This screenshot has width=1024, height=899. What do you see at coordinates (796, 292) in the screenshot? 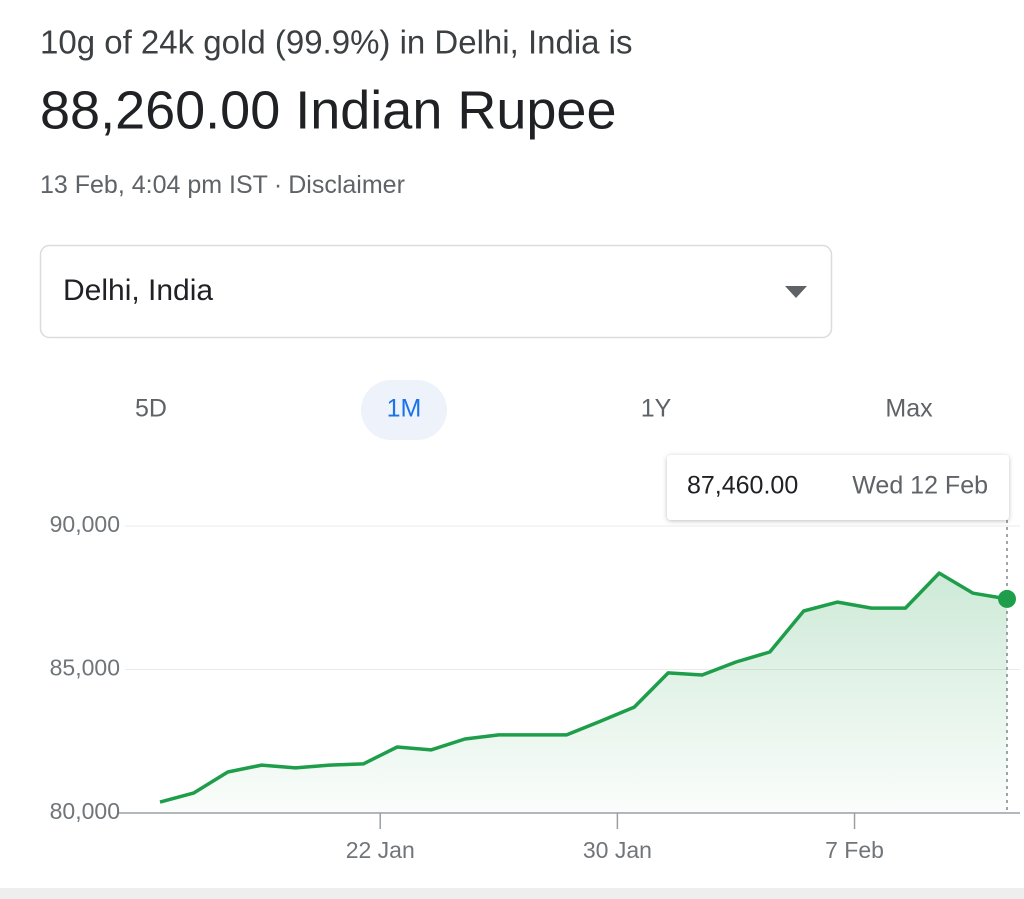
I see `dropdown-arrow` at bounding box center [796, 292].